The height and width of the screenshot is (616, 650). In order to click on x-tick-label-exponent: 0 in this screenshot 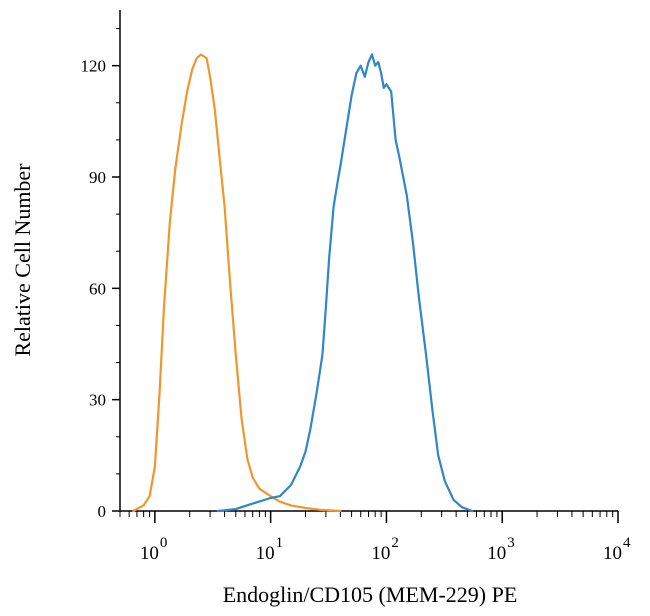, I will do `click(164, 543)`.